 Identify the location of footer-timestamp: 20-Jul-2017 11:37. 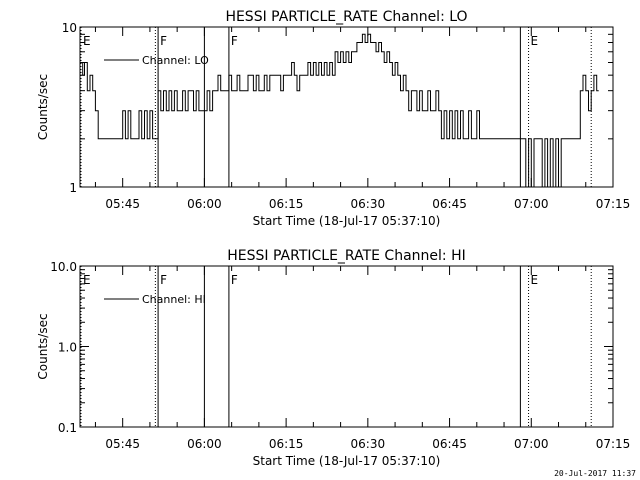
(595, 473).